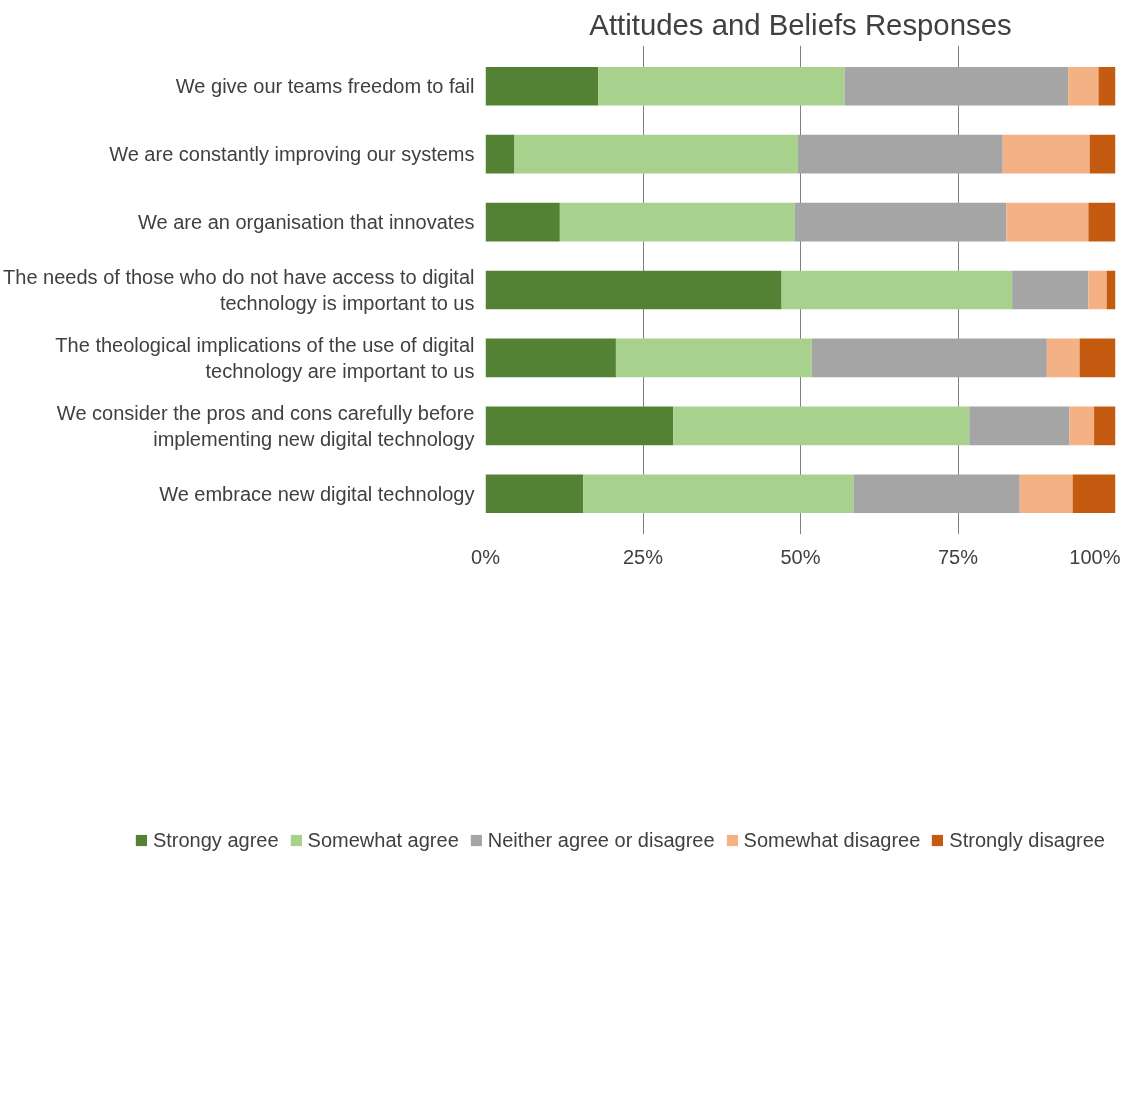 The width and height of the screenshot is (1136, 1102). Describe the element at coordinates (800, 24) in the screenshot. I see `chart-title: Attitudes and Beliefs Responses` at that location.